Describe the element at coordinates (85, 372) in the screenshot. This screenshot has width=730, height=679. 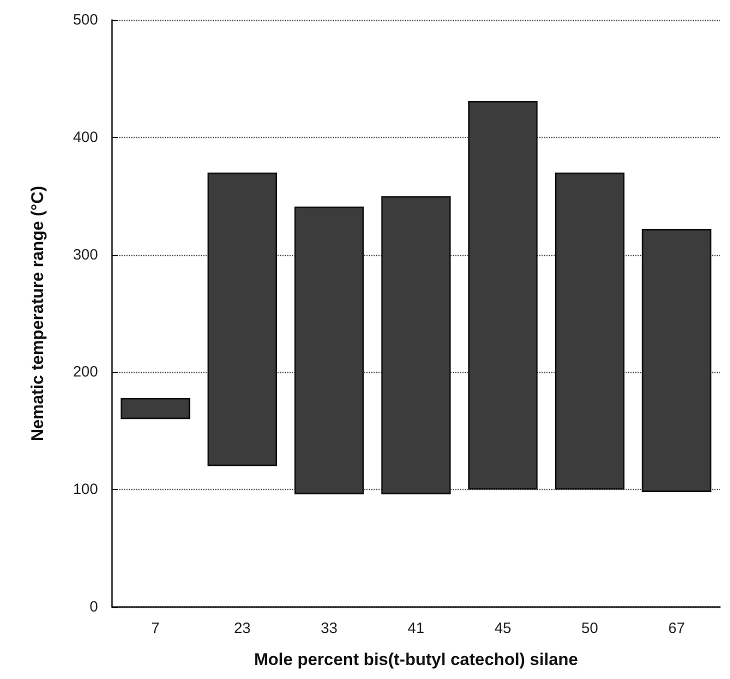
I see `y-tick-label: 200` at that location.